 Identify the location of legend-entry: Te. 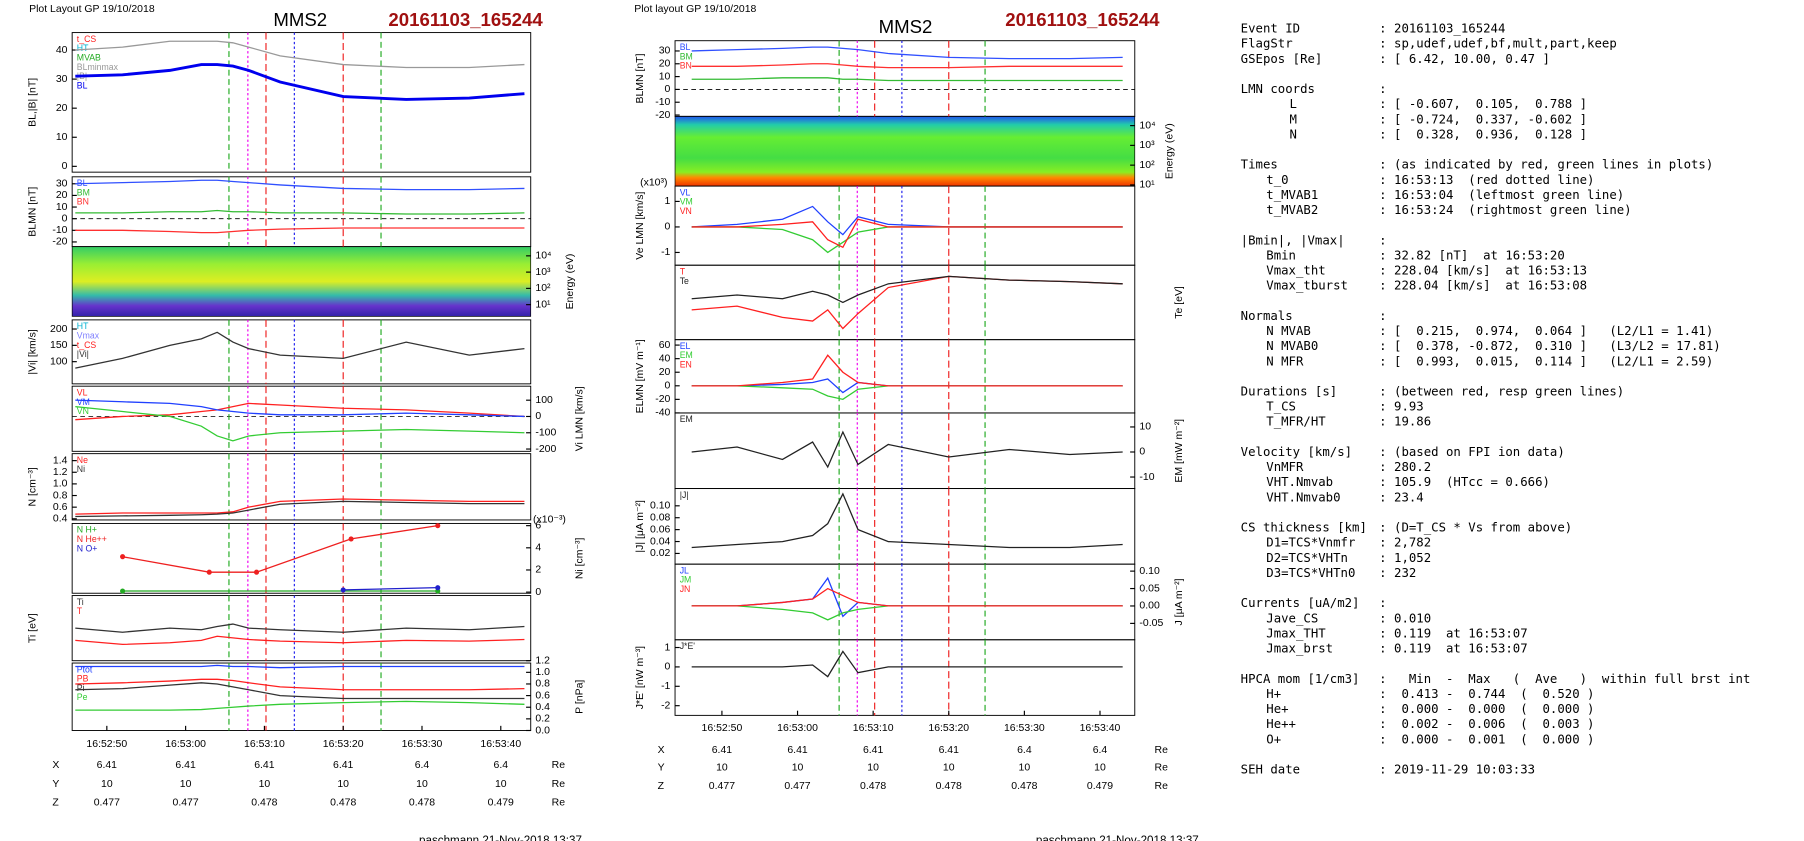
(684, 281).